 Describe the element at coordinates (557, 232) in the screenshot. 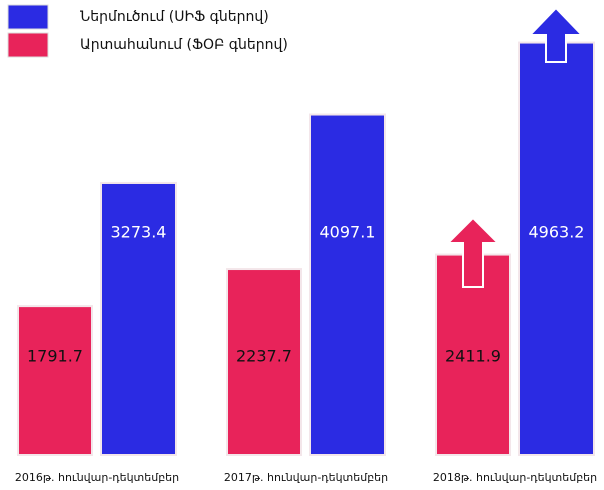

I see `value-label: 4963.2` at that location.